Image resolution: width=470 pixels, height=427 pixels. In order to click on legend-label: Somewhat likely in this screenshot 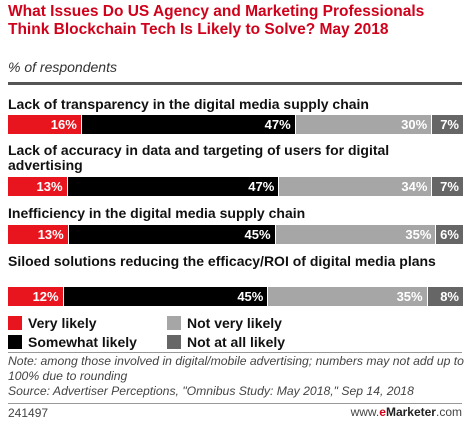, I will do `click(82, 342)`.